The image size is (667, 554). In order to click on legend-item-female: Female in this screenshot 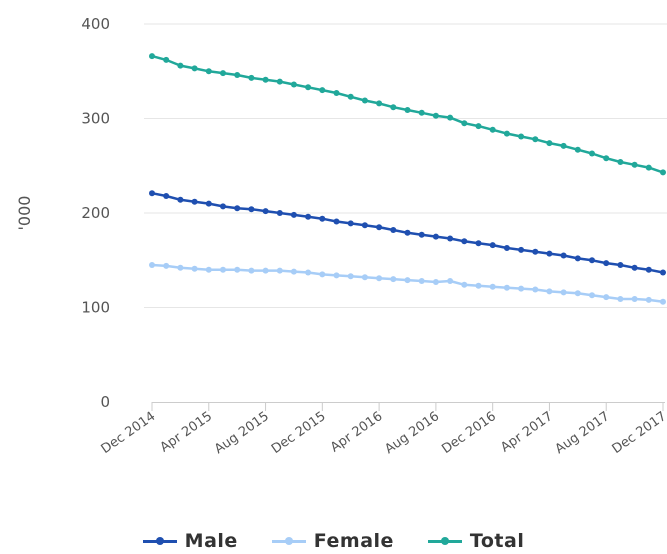, I will do `click(332, 541)`.